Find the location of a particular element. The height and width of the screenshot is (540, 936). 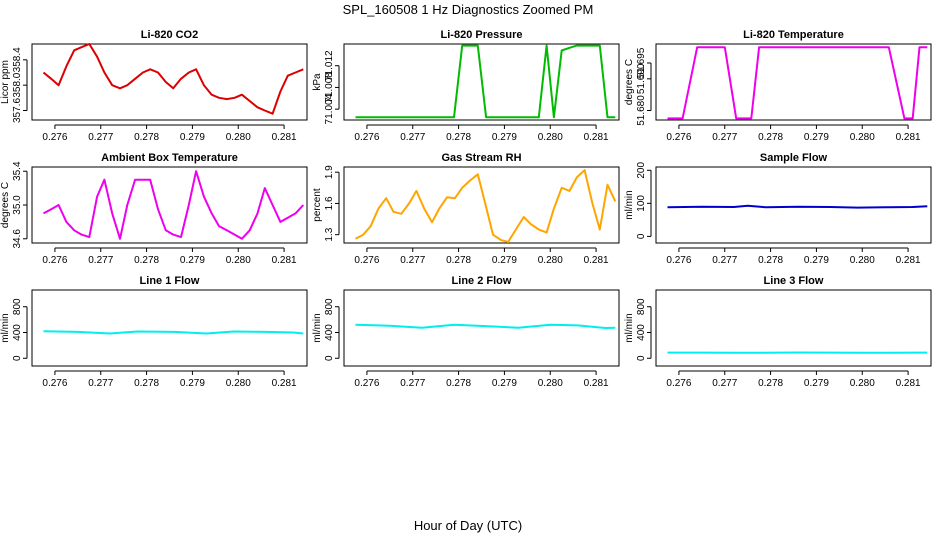

y-tick-label: 200 is located at coordinates (641, 170).